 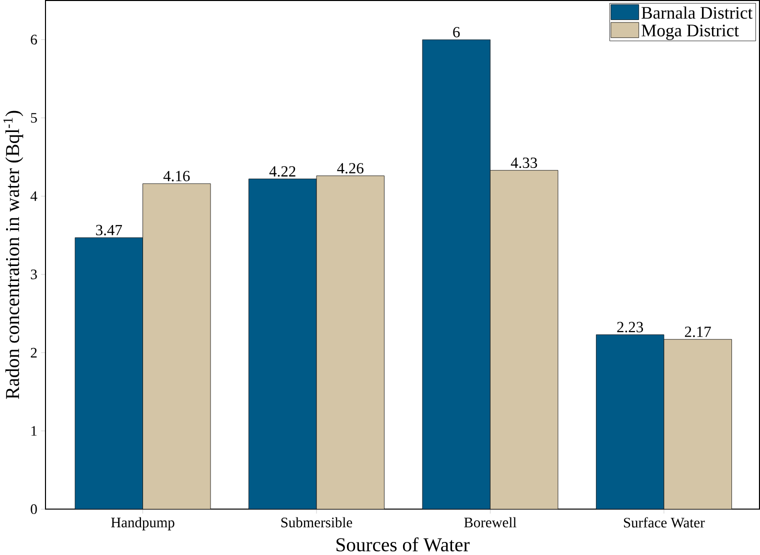 What do you see at coordinates (630, 327) in the screenshot?
I see `data-label: 2.23` at bounding box center [630, 327].